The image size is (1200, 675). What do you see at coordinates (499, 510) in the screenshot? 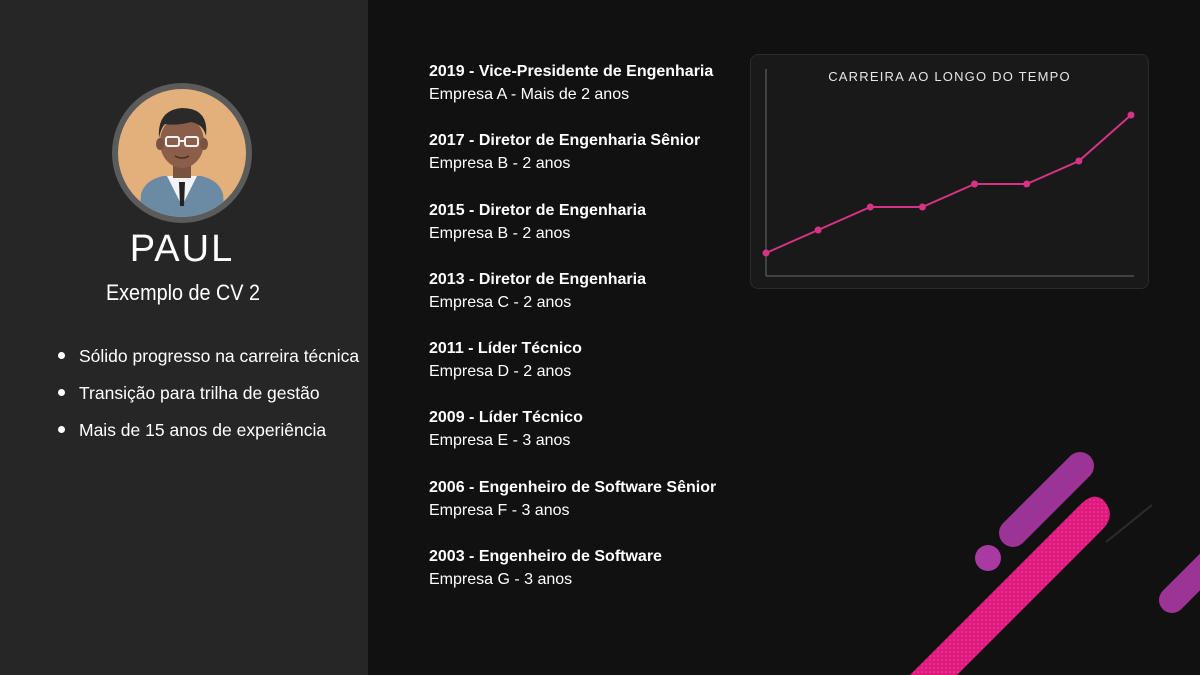
I see `timeline-entry-detail: Empresa F - 3 anos` at bounding box center [499, 510].